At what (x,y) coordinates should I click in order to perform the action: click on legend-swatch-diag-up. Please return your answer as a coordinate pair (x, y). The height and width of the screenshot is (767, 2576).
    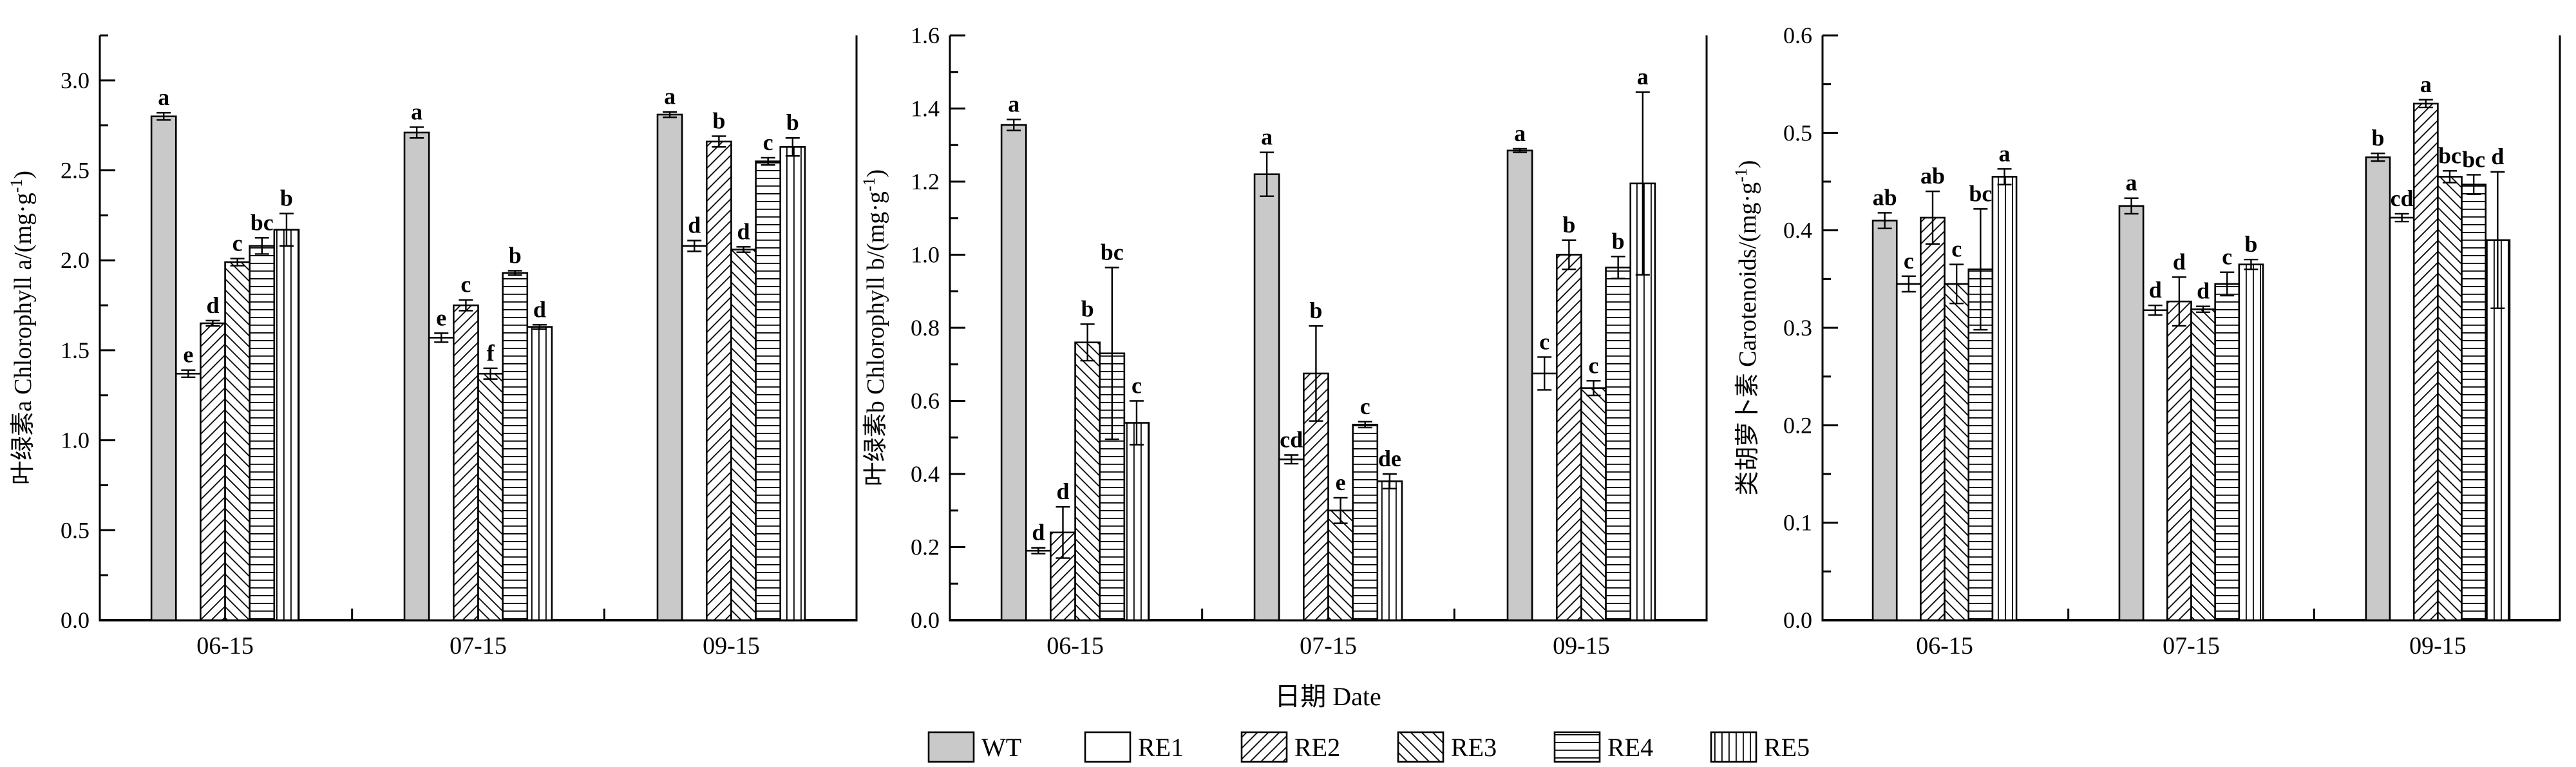
    Looking at the image, I should click on (1264, 747).